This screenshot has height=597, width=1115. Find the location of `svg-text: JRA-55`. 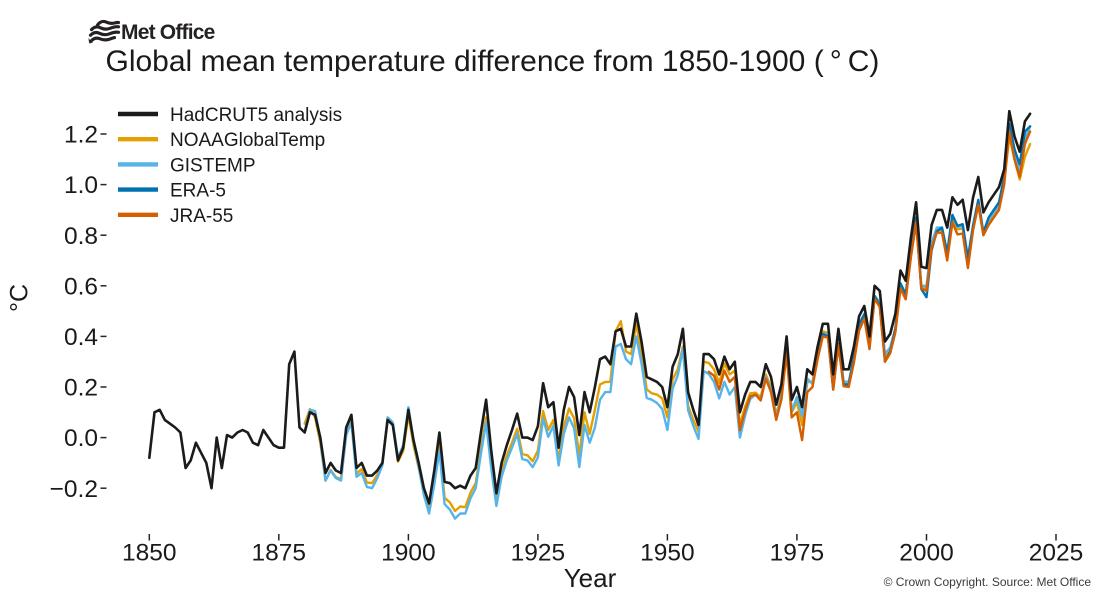

svg-text: JRA-55 is located at coordinates (201, 216).